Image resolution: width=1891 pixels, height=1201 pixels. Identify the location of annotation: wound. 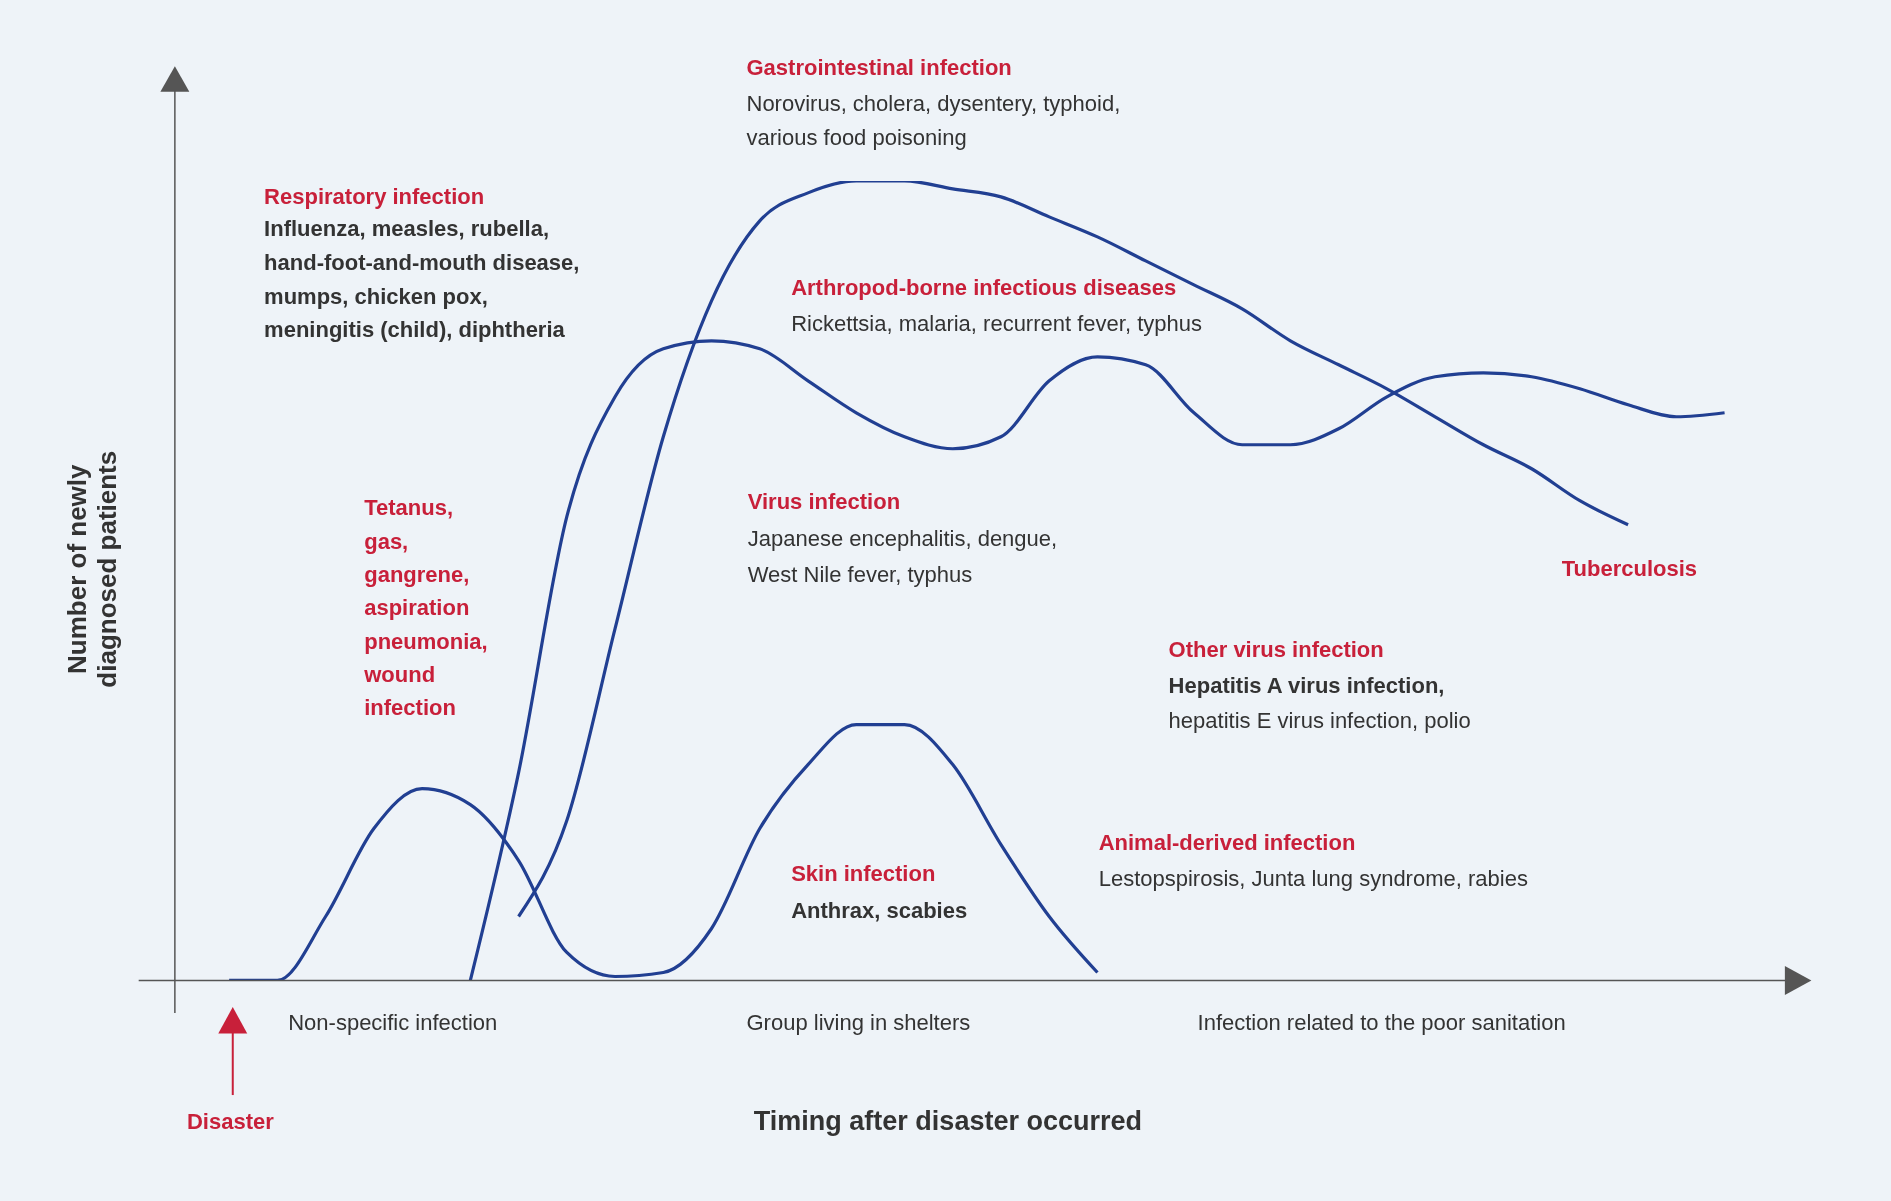
(399, 675).